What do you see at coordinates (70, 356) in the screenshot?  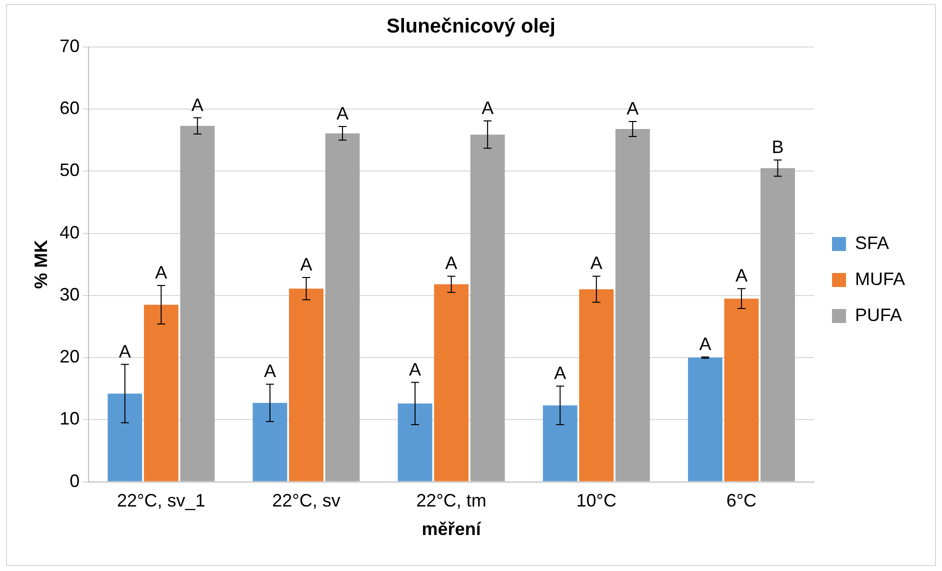 I see `y-tick-label: 20` at bounding box center [70, 356].